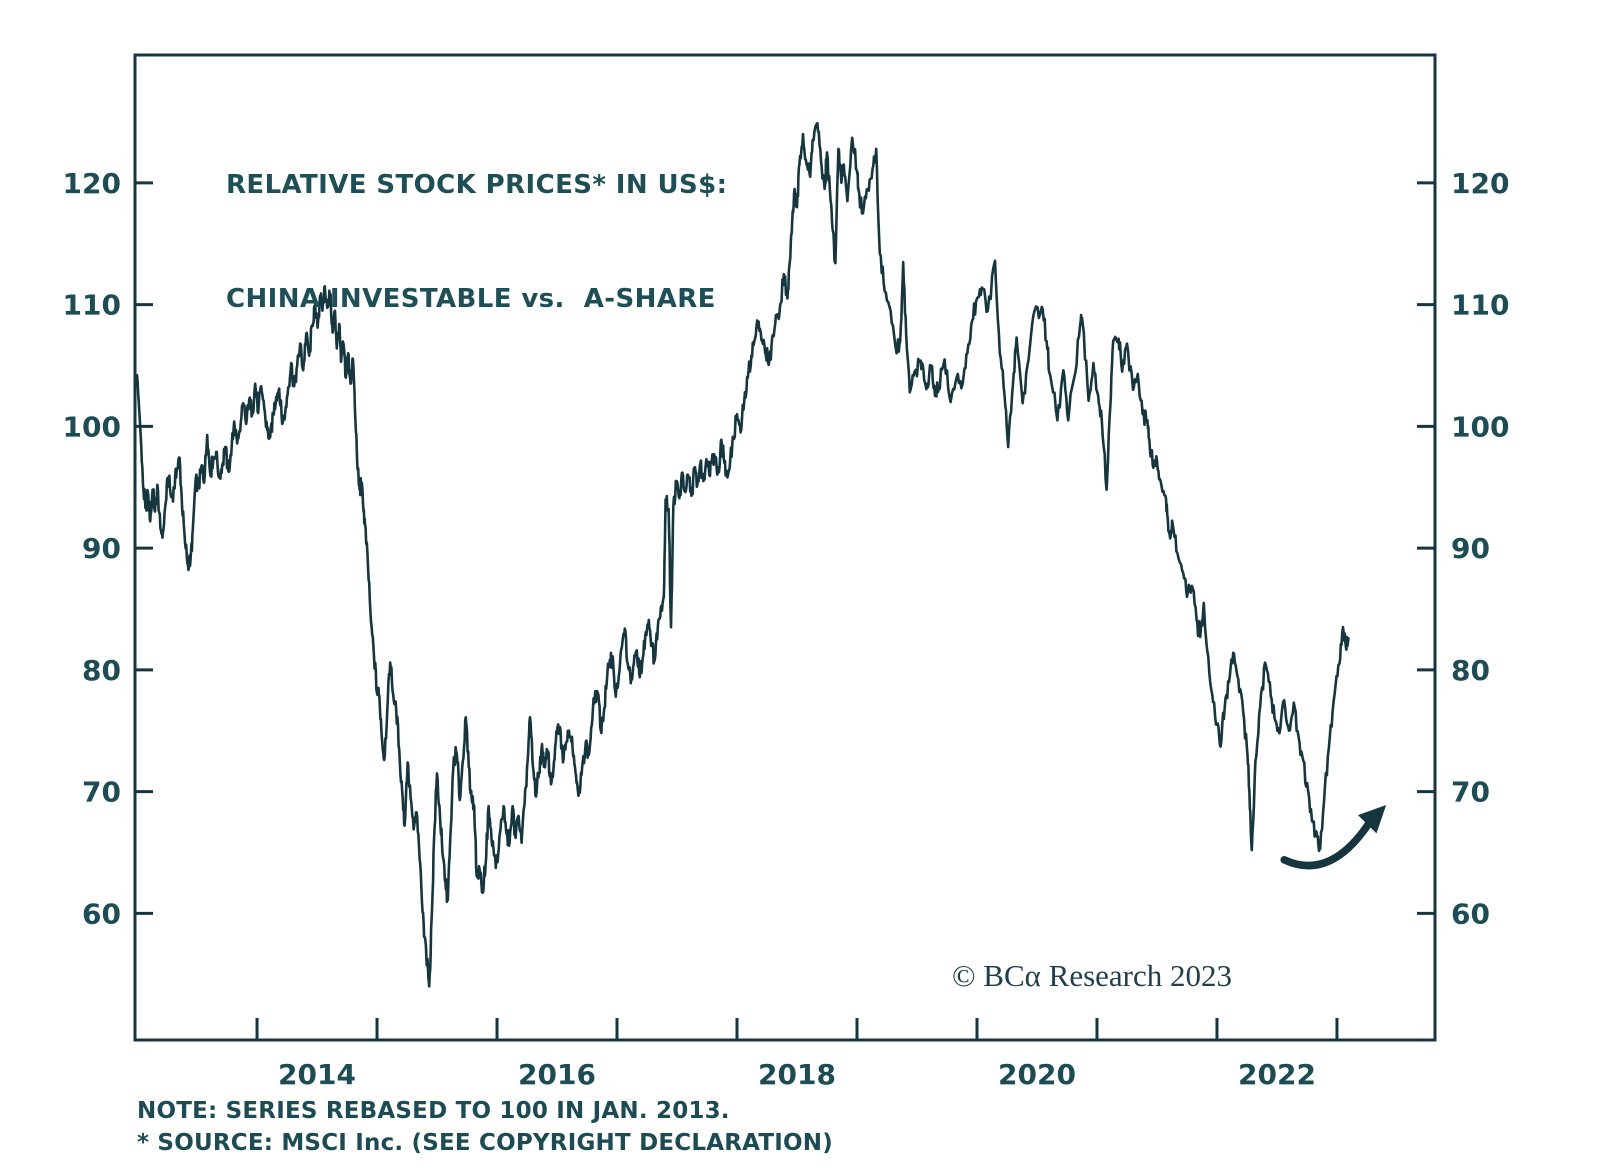 Image resolution: width=1600 pixels, height=1168 pixels. I want to click on y-axis-label-left: 120, so click(92, 183).